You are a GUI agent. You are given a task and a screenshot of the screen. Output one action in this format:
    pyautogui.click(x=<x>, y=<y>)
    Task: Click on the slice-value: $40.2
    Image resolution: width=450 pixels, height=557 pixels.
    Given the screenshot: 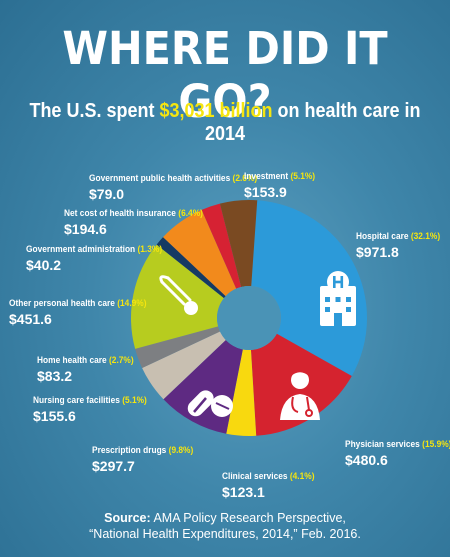 What is the action you would take?
    pyautogui.click(x=44, y=265)
    